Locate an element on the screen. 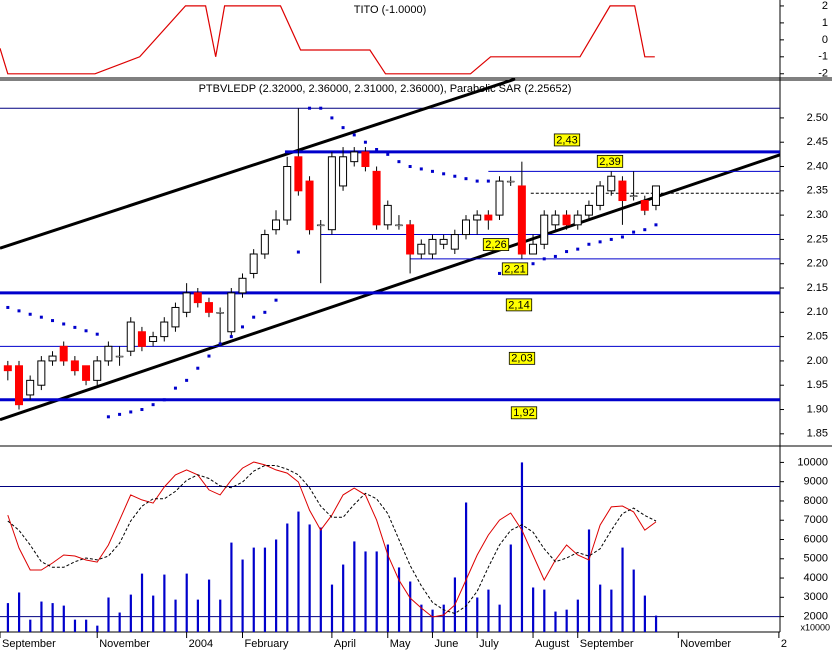 The width and height of the screenshot is (832, 651). y-tick-label: 2.00 is located at coordinates (817, 361).